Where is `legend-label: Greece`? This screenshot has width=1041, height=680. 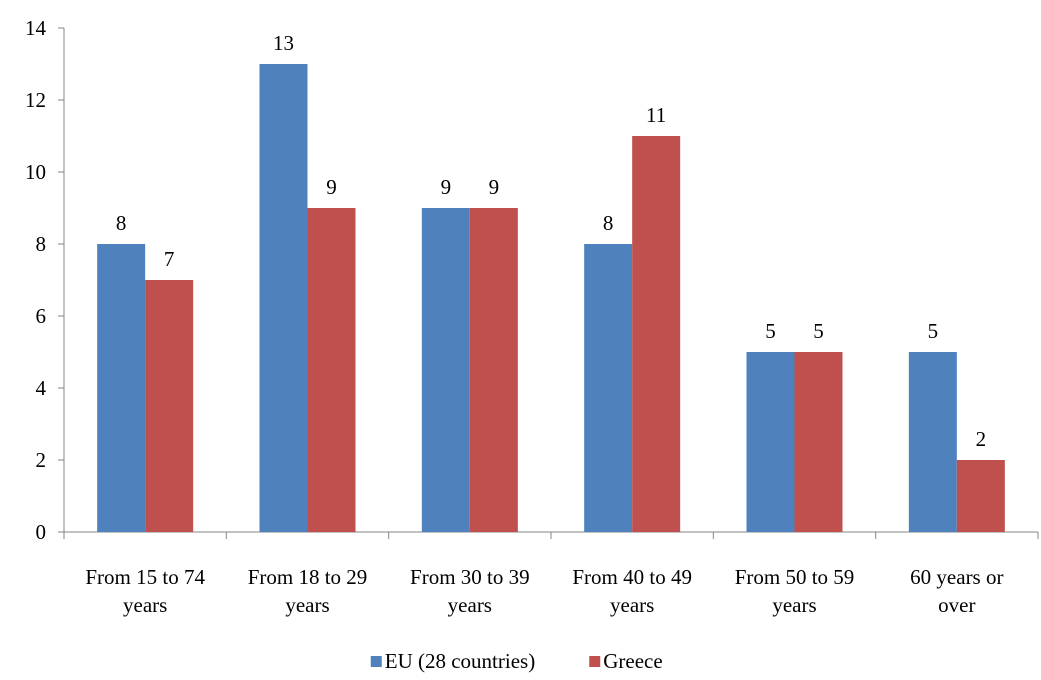 legend-label: Greece is located at coordinates (632, 661).